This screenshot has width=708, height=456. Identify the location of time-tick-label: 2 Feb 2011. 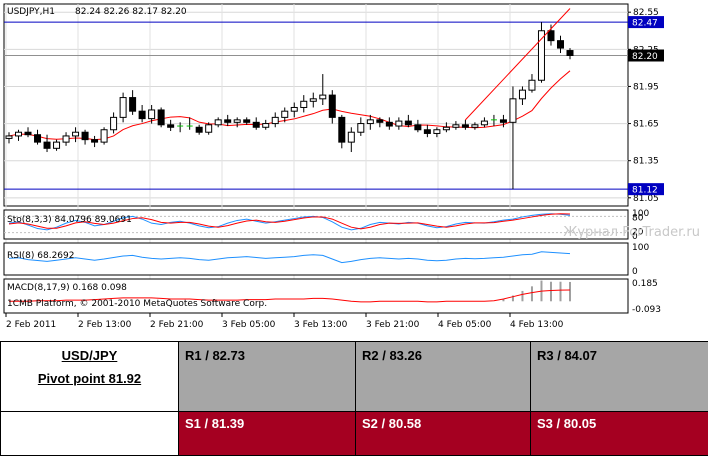
(31, 325).